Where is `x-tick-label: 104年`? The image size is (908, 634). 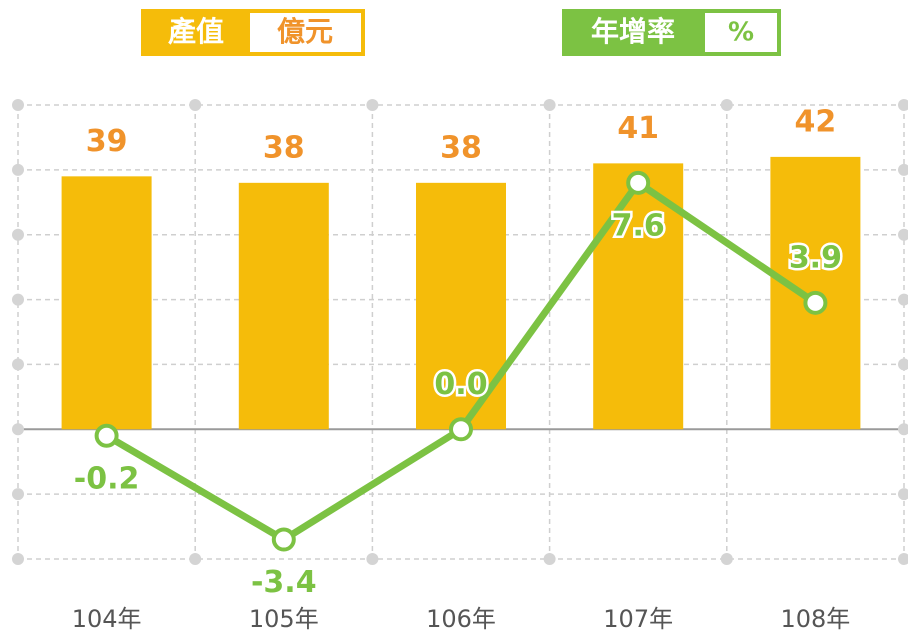 x-tick-label: 104年 is located at coordinates (107, 619).